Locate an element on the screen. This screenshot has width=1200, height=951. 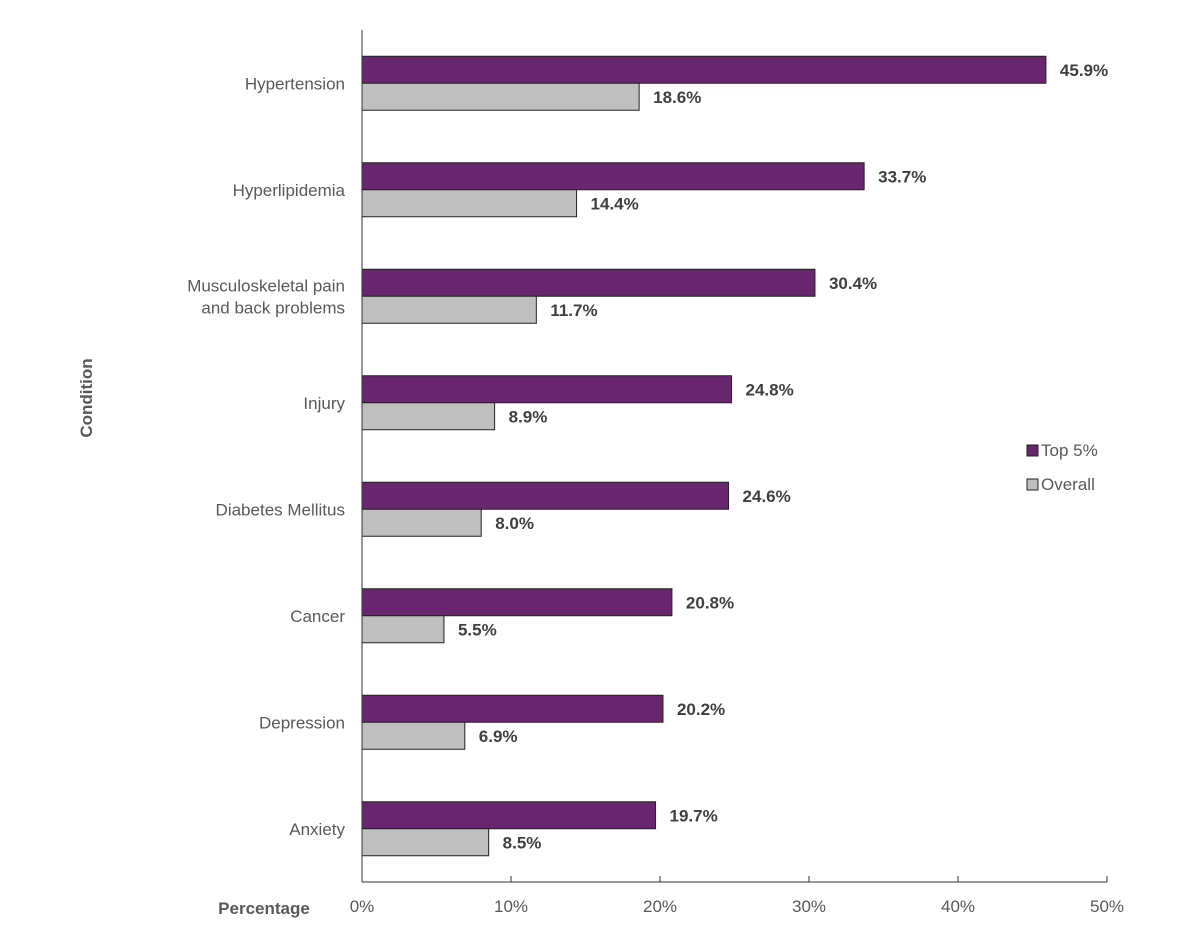
data-label: 33.7% is located at coordinates (902, 176).